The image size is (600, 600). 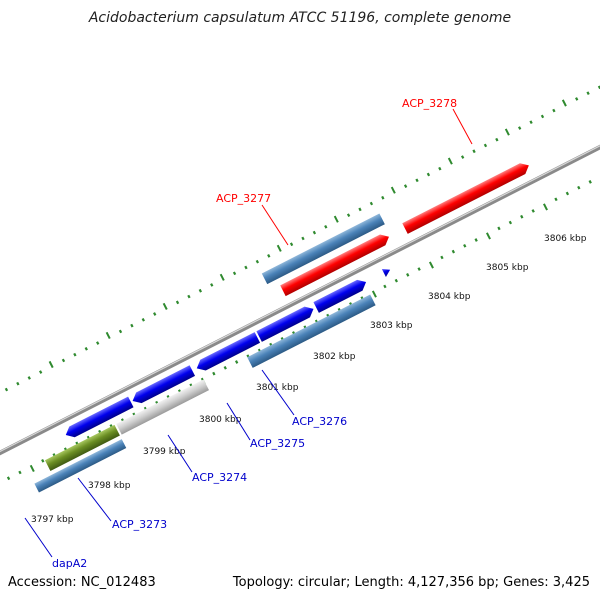 What do you see at coordinates (565, 239) in the screenshot?
I see `scale-label: 3806 kbp` at bounding box center [565, 239].